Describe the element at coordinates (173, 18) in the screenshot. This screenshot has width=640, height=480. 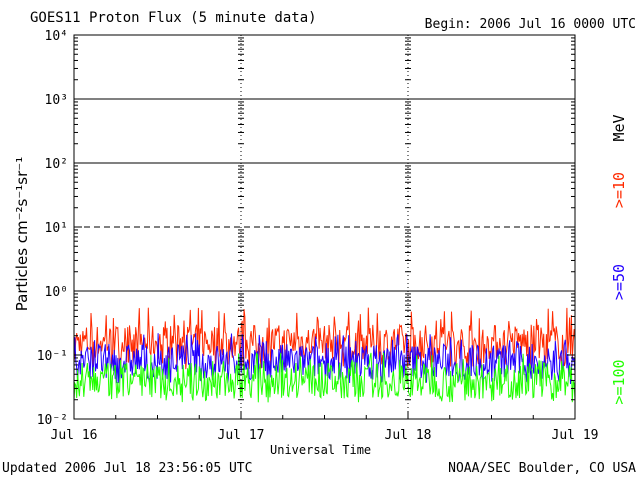
I see `chart-title: GOES11 Proton Flux (5 minute data)` at that location.